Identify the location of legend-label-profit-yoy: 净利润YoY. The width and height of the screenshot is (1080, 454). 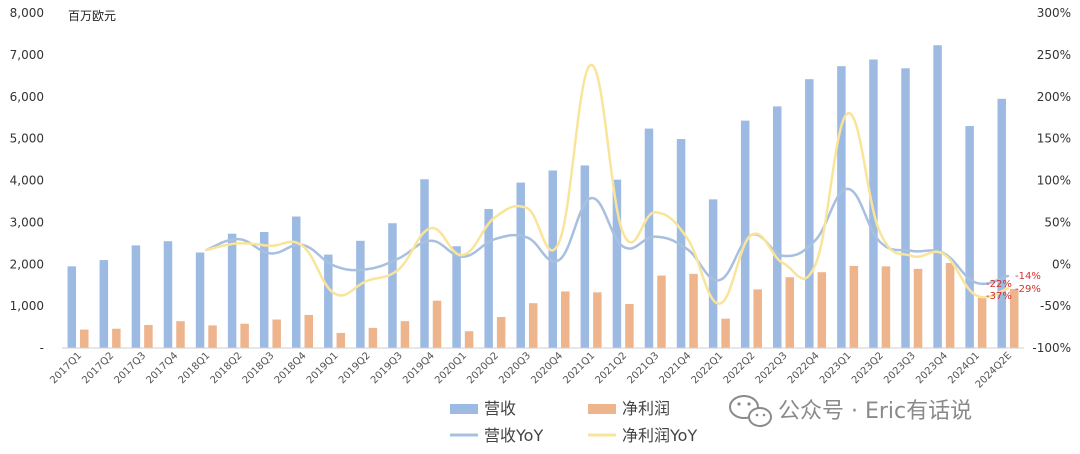
(659, 435).